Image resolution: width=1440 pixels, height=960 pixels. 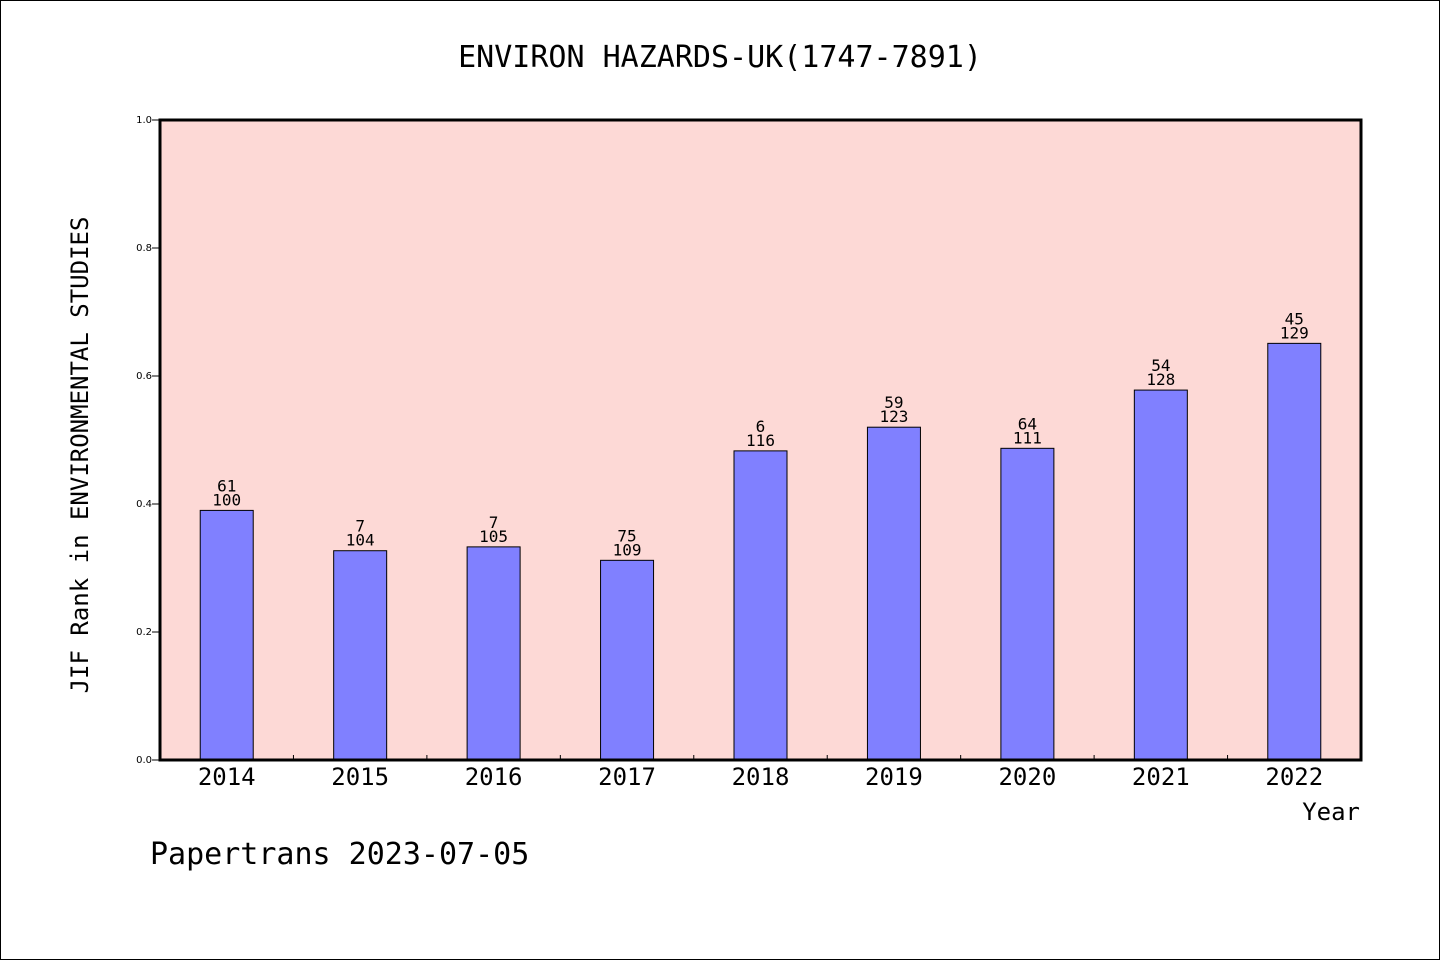 I want to click on data-label-rank: 64, so click(x=1027, y=423).